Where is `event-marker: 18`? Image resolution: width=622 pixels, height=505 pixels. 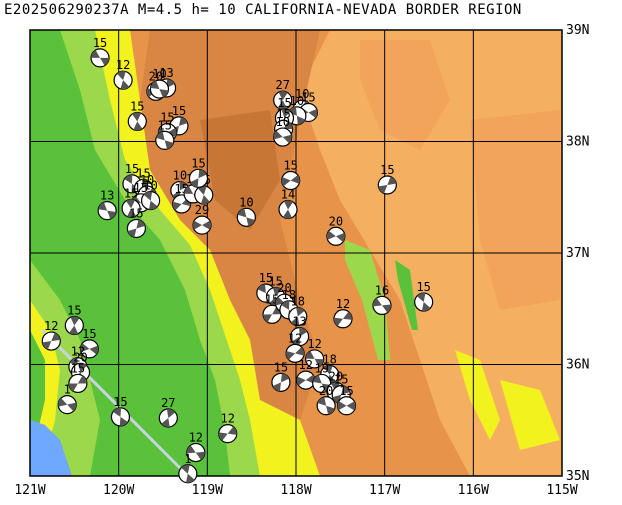 event-marker: 18 is located at coordinates (298, 311).